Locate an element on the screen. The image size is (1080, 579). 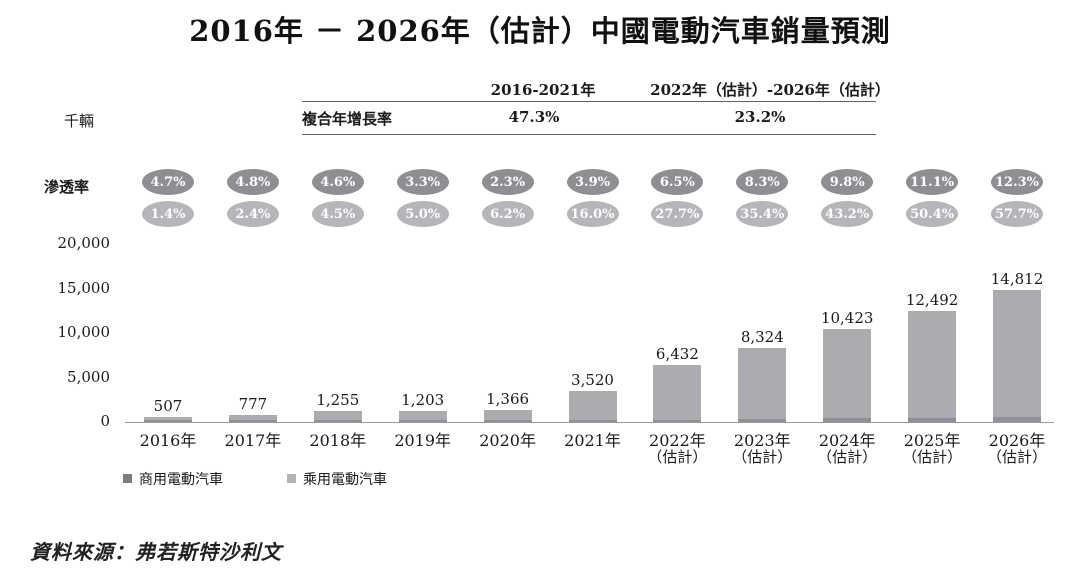
x-axis-label: 2022年 is located at coordinates (677, 440).